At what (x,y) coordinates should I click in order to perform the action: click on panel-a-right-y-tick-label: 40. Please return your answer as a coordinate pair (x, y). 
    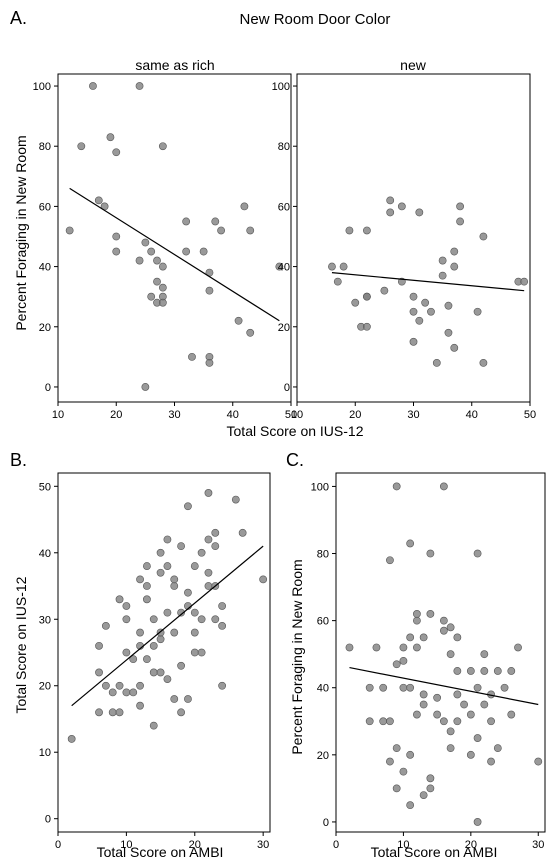
    Looking at the image, I should click on (284, 268).